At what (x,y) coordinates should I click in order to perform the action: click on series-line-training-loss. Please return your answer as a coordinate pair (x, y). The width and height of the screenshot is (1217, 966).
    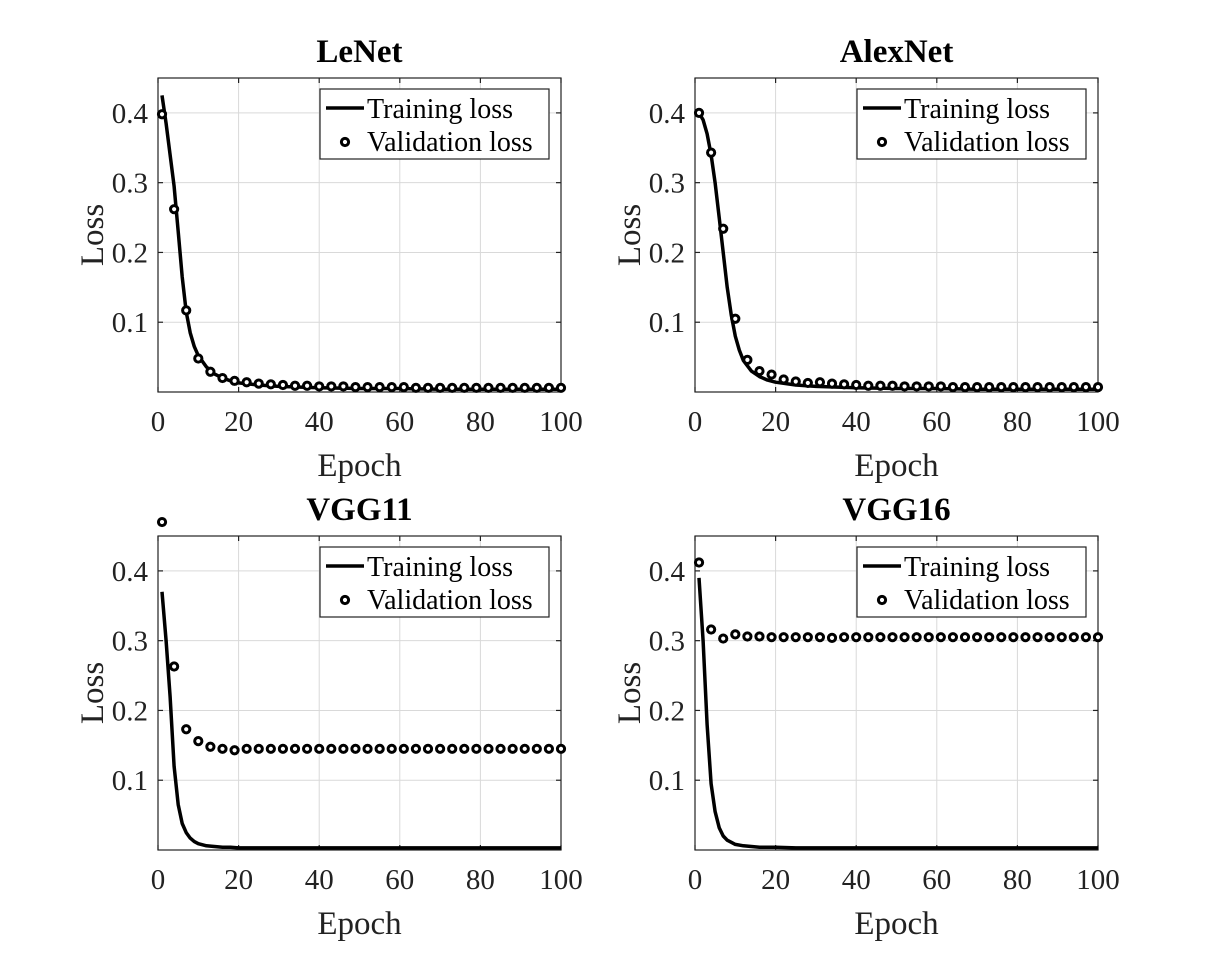
    Looking at the image, I should click on (360, 720).